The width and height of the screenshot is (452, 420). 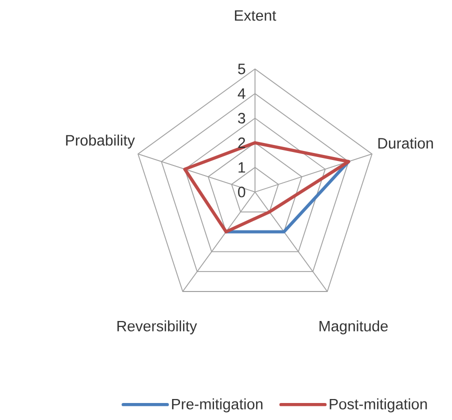 What do you see at coordinates (405, 143) in the screenshot?
I see `spoke-label: Duration` at bounding box center [405, 143].